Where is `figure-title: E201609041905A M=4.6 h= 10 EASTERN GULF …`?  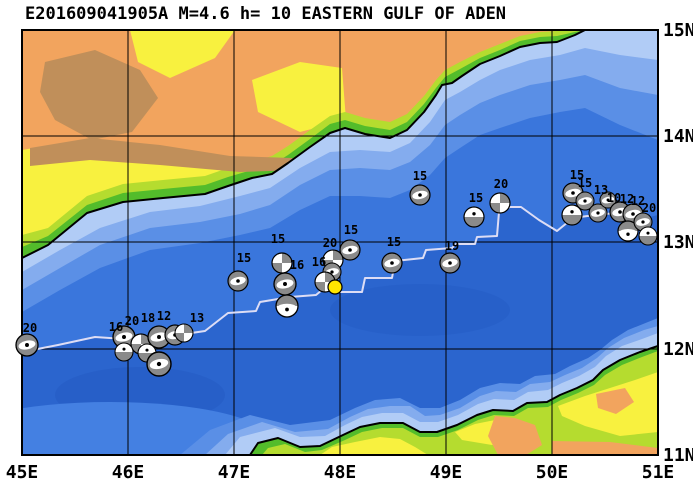 figure-title: E201609041905A M=4.6 h= 10 EASTERN GULF … is located at coordinates (265, 14).